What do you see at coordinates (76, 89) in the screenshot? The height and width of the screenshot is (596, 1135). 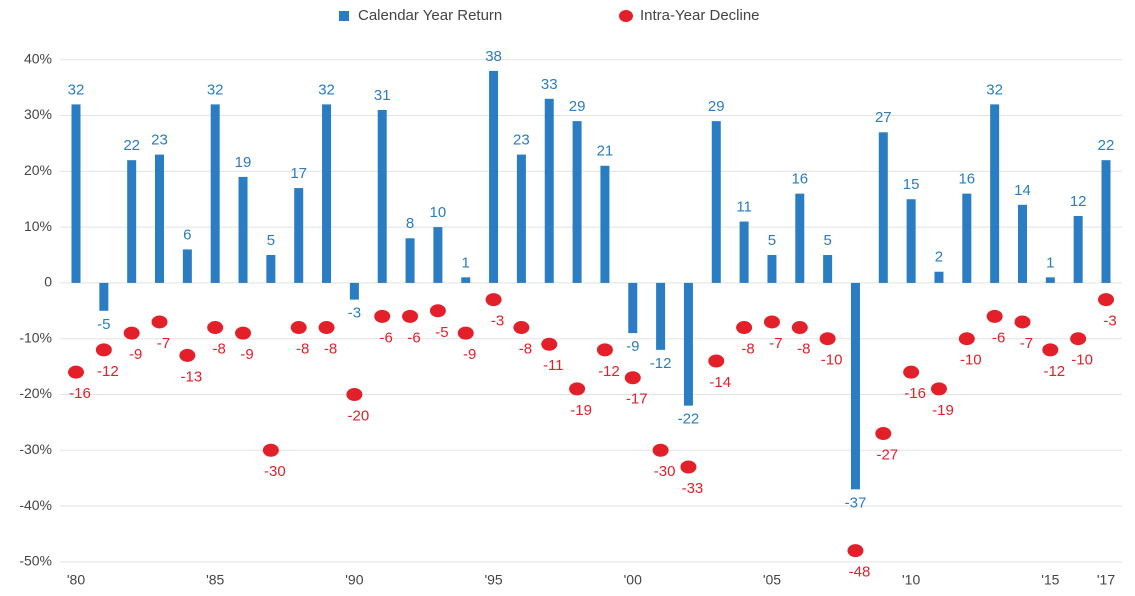 I see `bar-value-label: 32` at bounding box center [76, 89].